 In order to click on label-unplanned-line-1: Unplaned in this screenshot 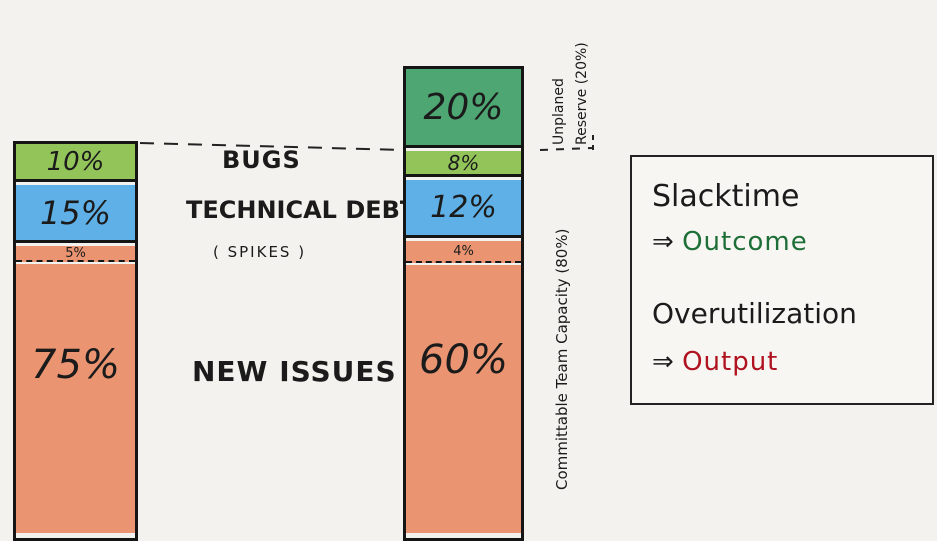, I will do `click(559, 111)`.